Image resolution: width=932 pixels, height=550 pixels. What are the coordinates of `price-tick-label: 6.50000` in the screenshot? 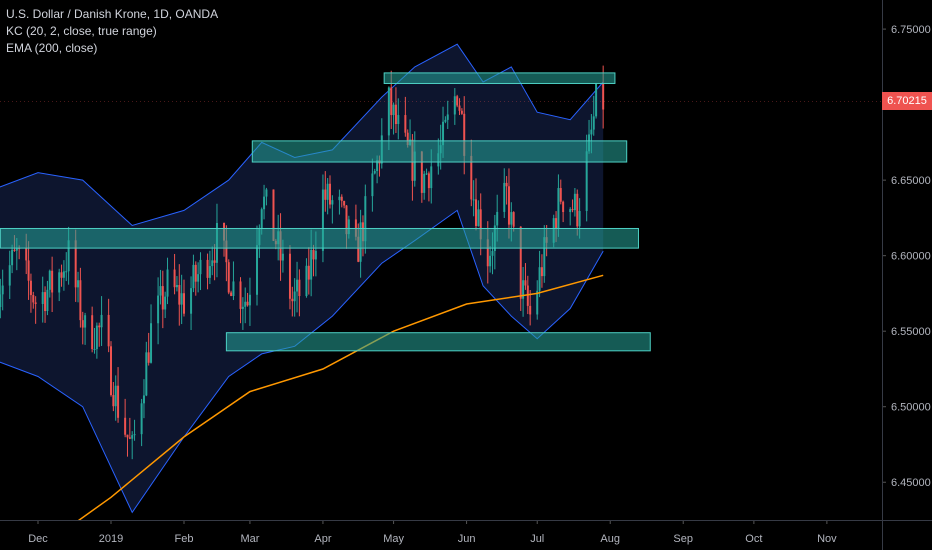 It's located at (911, 408).